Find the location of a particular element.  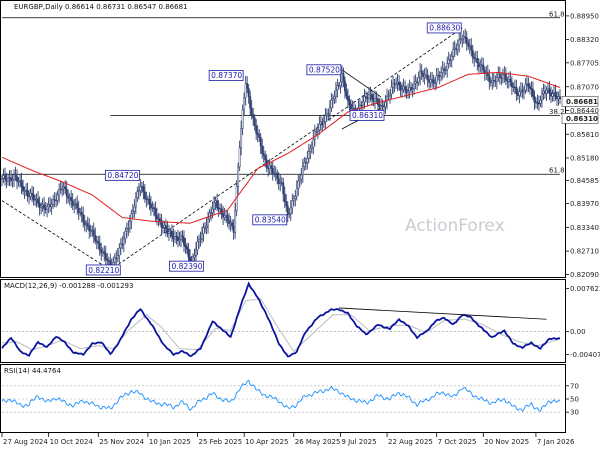

price-label-box is located at coordinates (226, 75).